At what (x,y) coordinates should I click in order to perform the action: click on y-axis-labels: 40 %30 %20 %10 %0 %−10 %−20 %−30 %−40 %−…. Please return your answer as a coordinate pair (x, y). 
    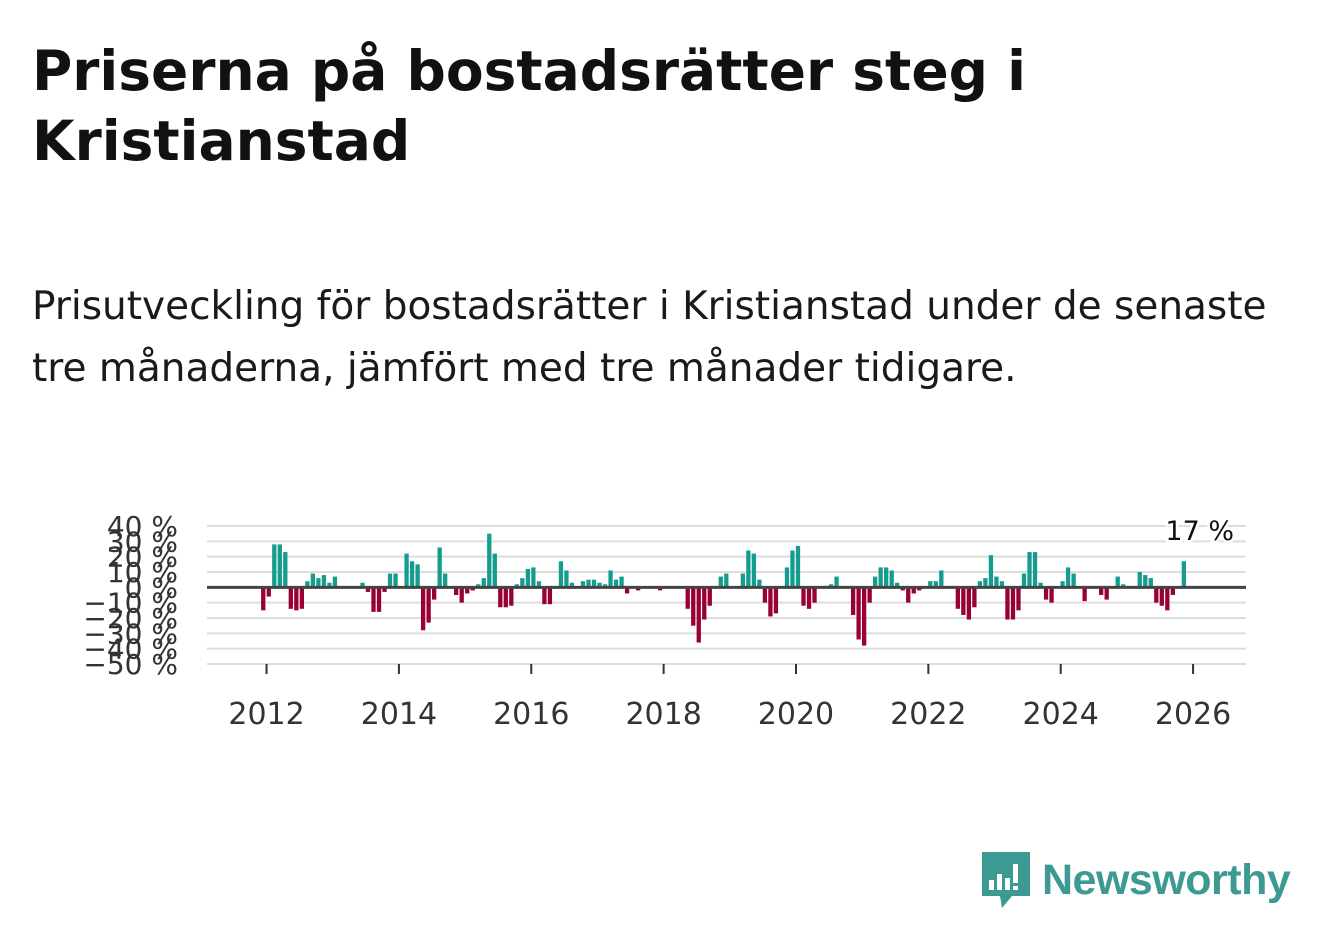
    Looking at the image, I should click on (130, 595).